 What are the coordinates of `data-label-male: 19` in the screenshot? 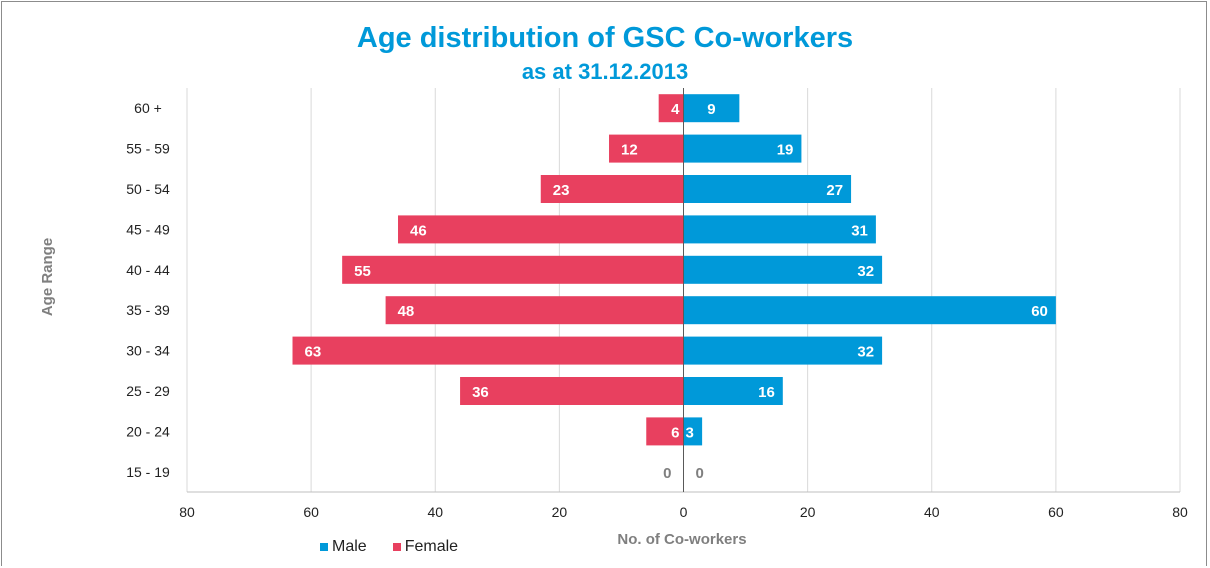 It's located at (785, 150).